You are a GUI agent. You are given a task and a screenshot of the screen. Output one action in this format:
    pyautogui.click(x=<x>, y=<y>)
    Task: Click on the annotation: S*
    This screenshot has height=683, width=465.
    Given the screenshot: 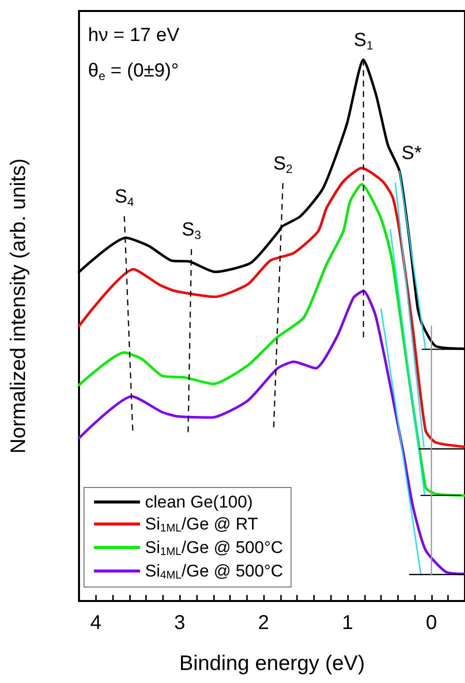 What is the action you would take?
    pyautogui.click(x=412, y=153)
    